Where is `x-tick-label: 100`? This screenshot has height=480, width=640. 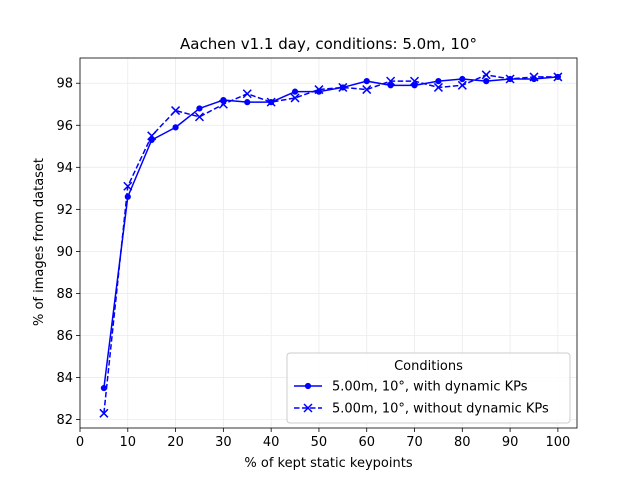
x-tick-label: 100 is located at coordinates (557, 442).